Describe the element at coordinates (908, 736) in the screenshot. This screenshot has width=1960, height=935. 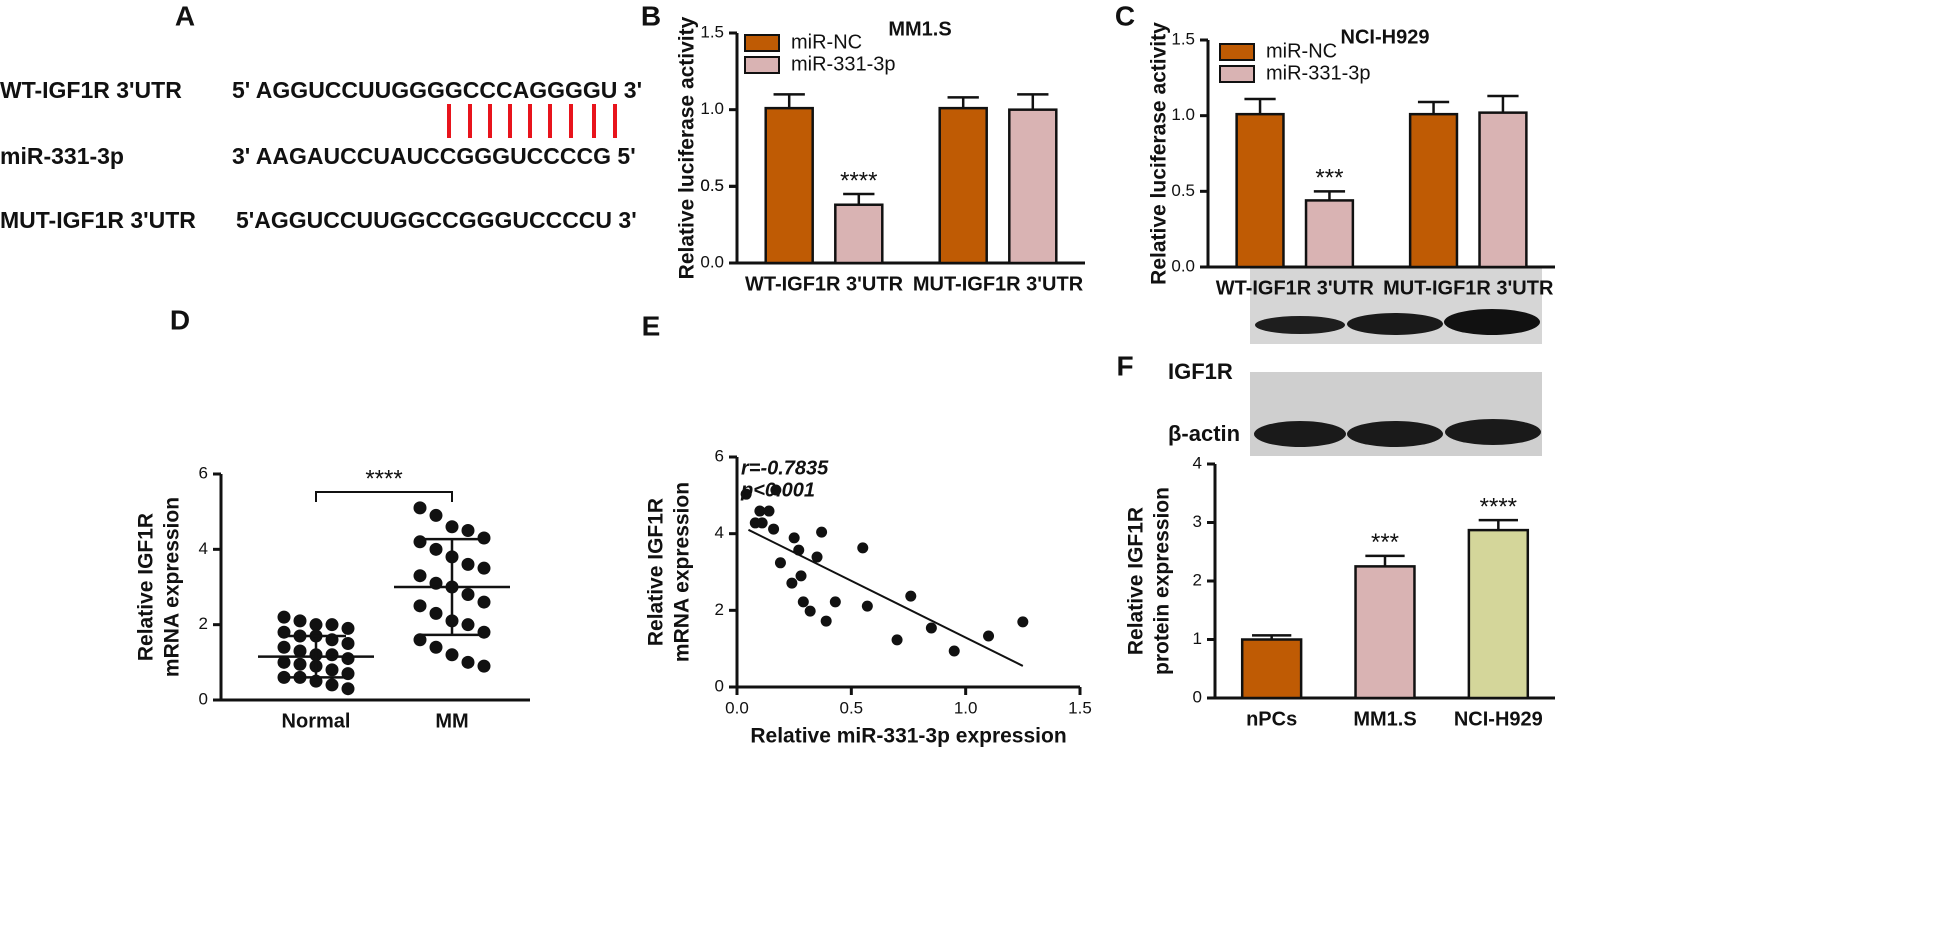
I see `x-axis-label: Relative miR-331-3p expression` at that location.